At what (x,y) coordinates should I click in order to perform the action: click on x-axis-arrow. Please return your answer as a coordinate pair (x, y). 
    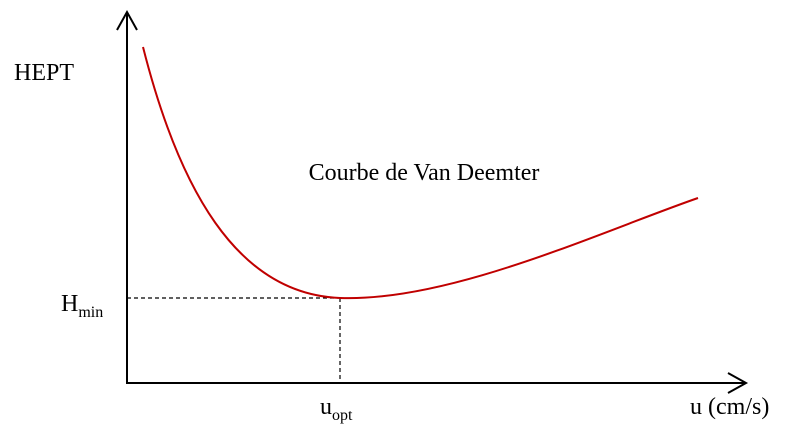
    Looking at the image, I should click on (738, 383).